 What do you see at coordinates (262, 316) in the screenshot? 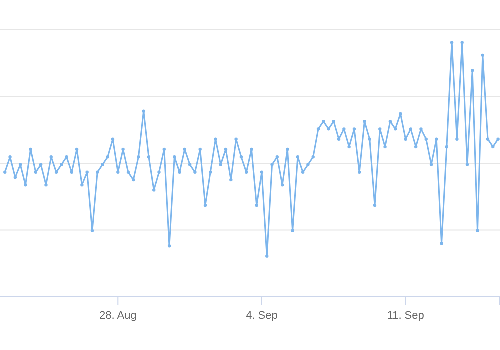
I see `x-tick-label: 4. Sep` at bounding box center [262, 316].